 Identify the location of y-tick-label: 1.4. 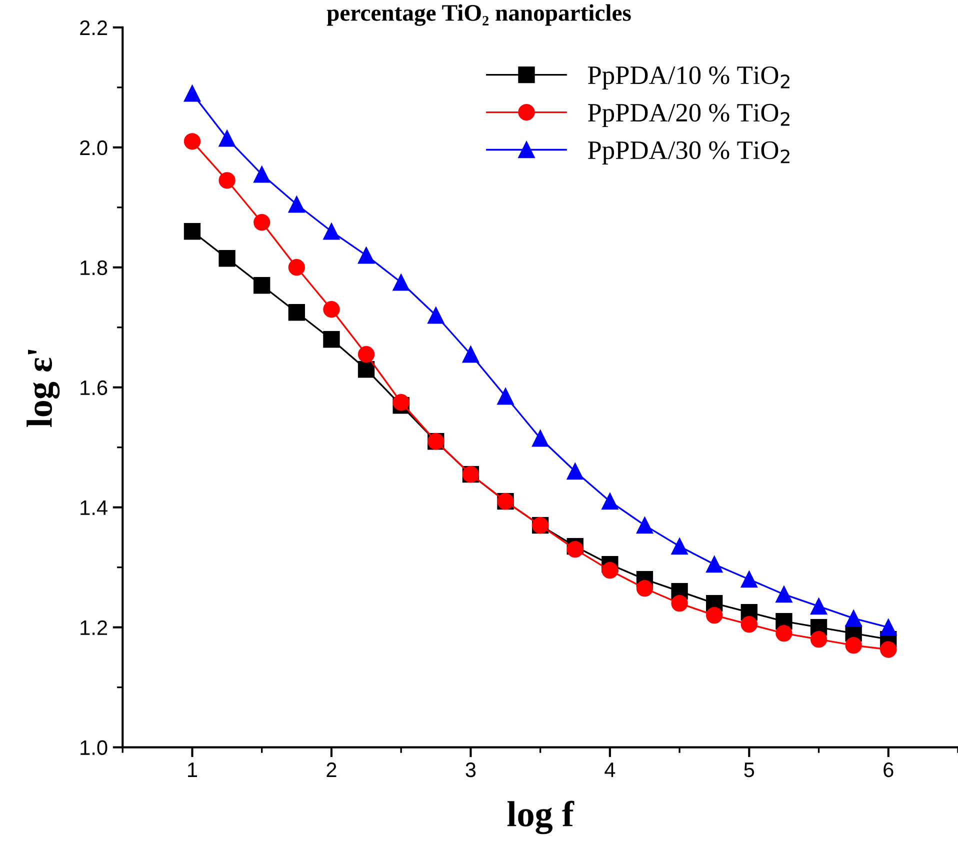
(94, 507).